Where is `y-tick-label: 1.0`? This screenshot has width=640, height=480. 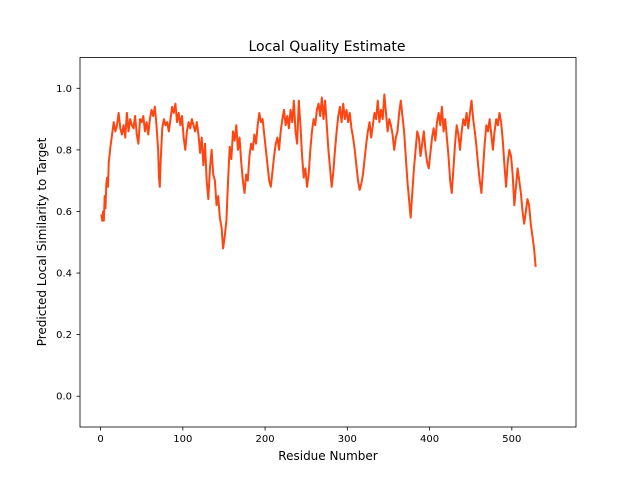 y-tick-label: 1.0 is located at coordinates (64, 89).